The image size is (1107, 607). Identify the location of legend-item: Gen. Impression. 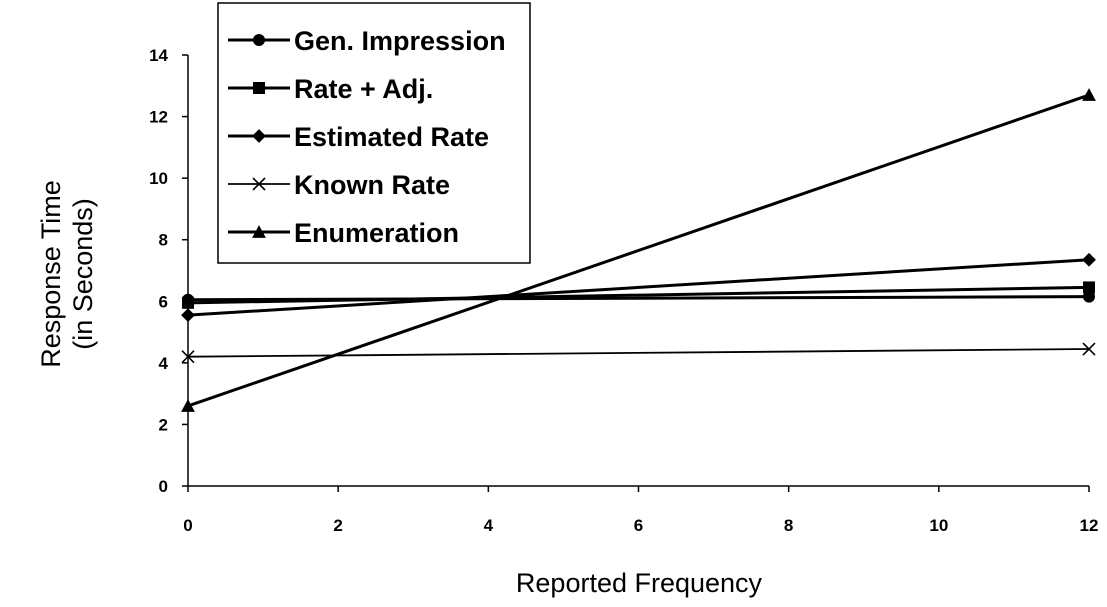
(367, 41).